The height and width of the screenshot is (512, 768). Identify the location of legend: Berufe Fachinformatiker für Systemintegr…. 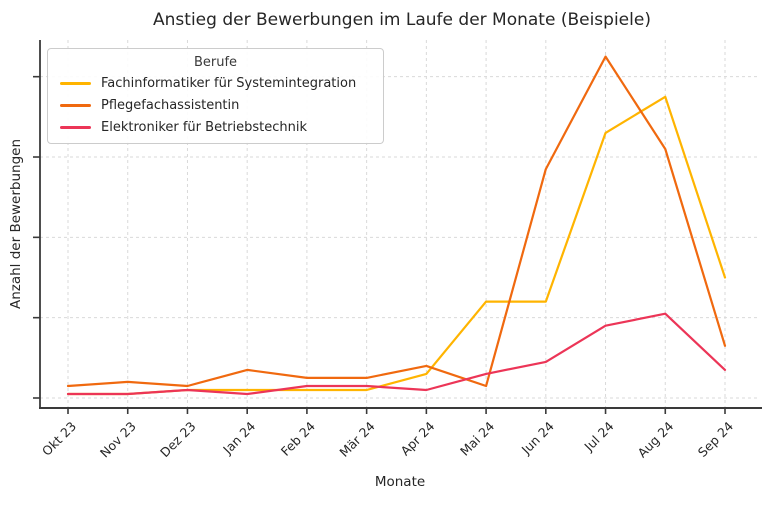
(215, 96).